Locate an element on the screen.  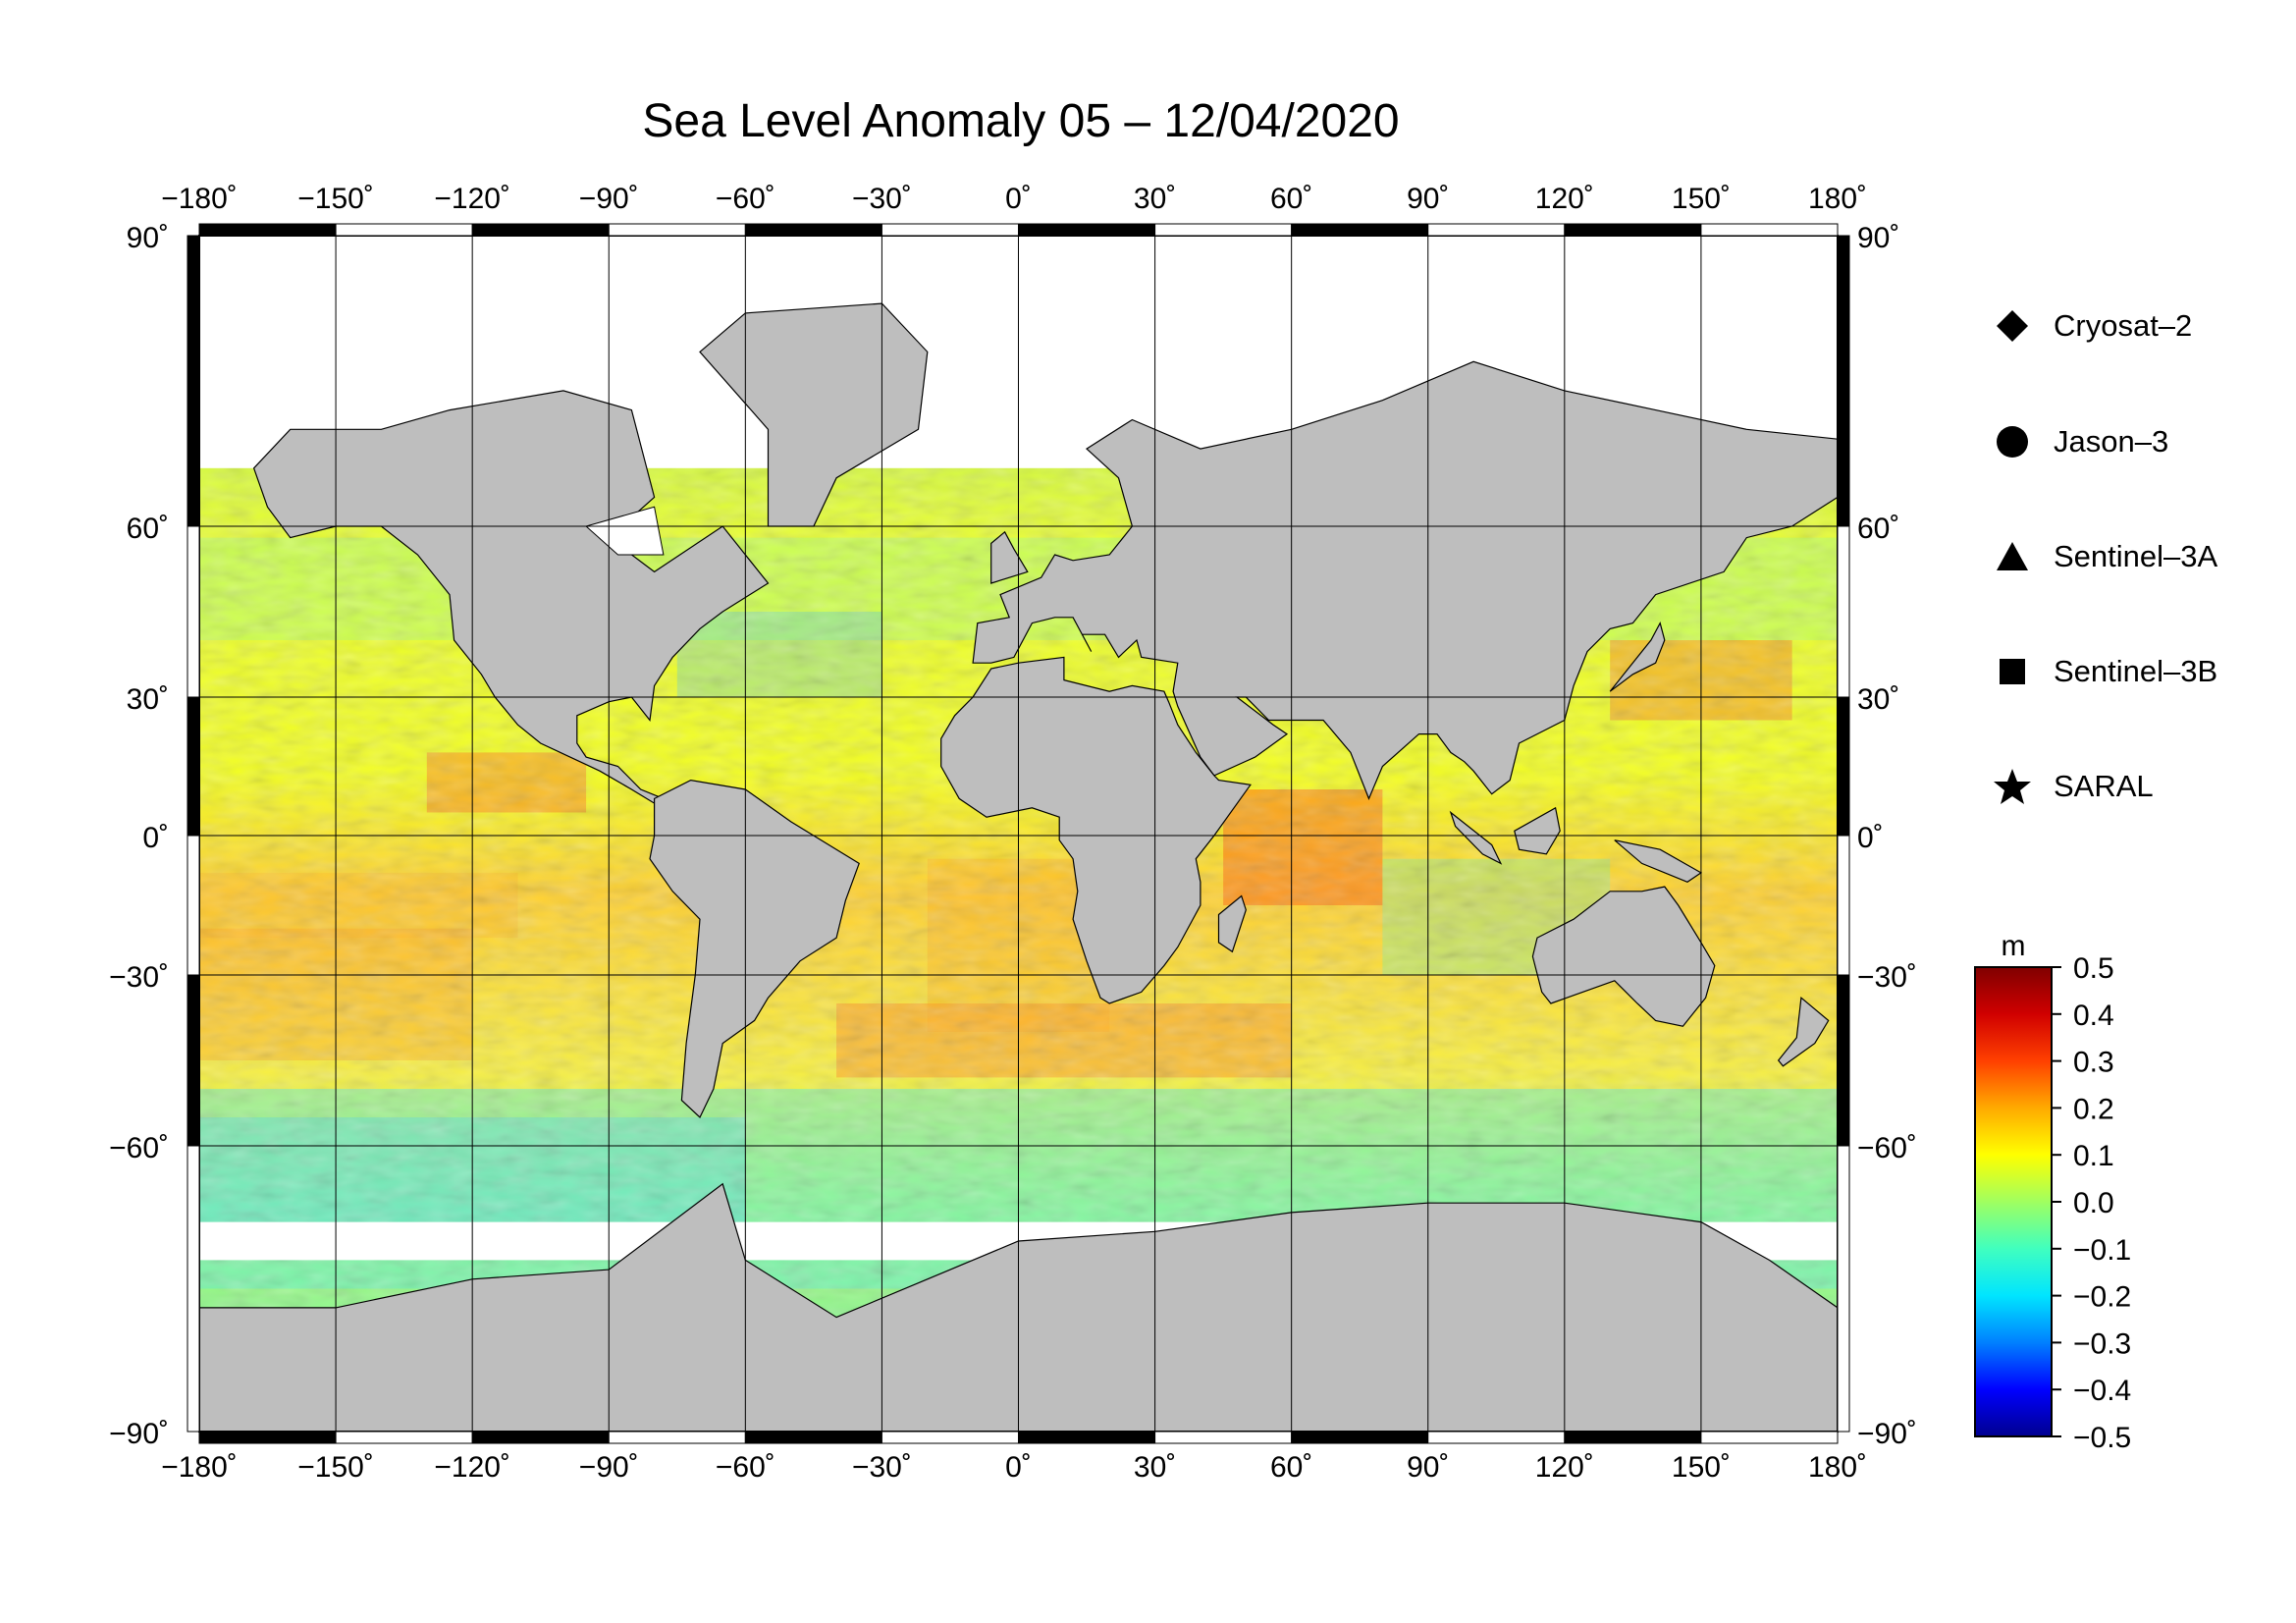
legend-label: Jason–3 is located at coordinates (2111, 441).